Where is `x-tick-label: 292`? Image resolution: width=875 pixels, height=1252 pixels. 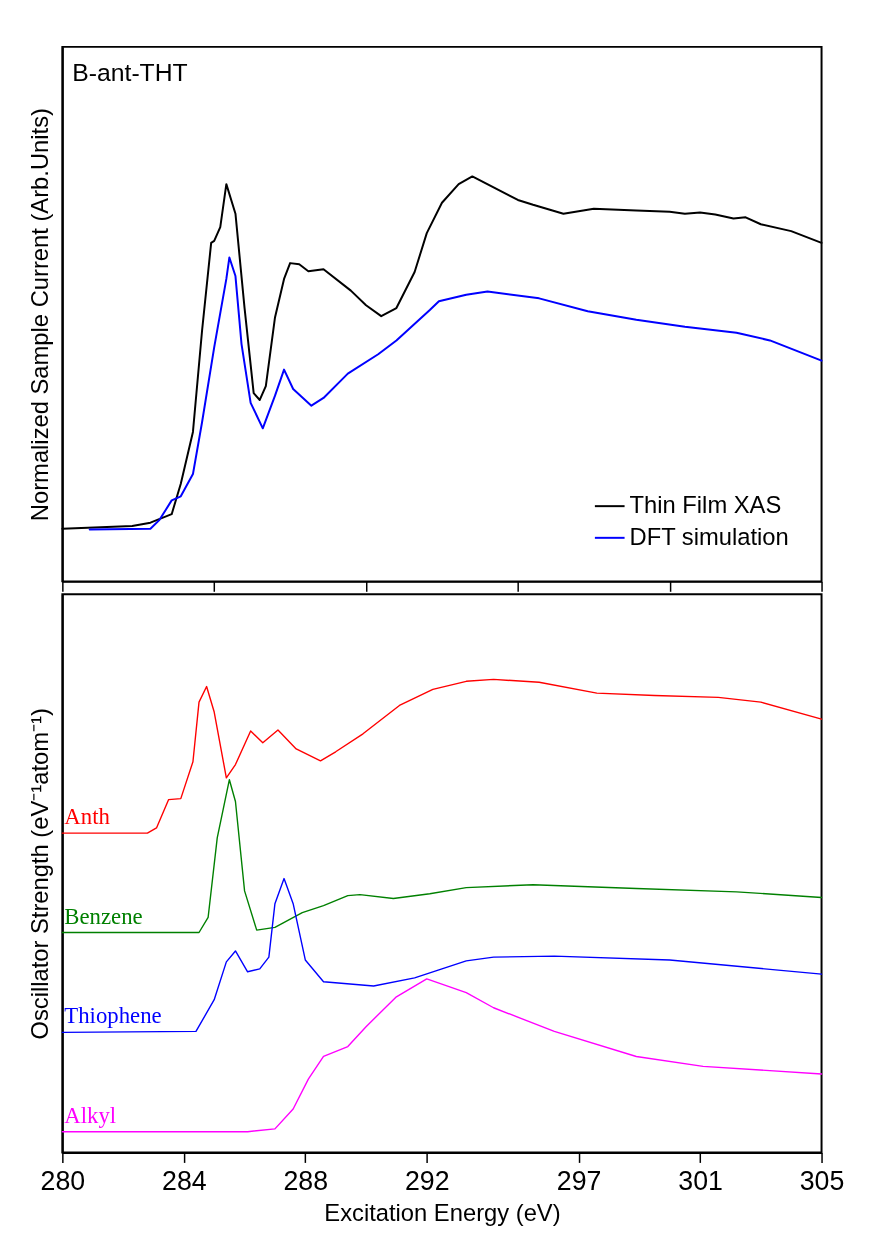 x-tick-label: 292 is located at coordinates (427, 1180).